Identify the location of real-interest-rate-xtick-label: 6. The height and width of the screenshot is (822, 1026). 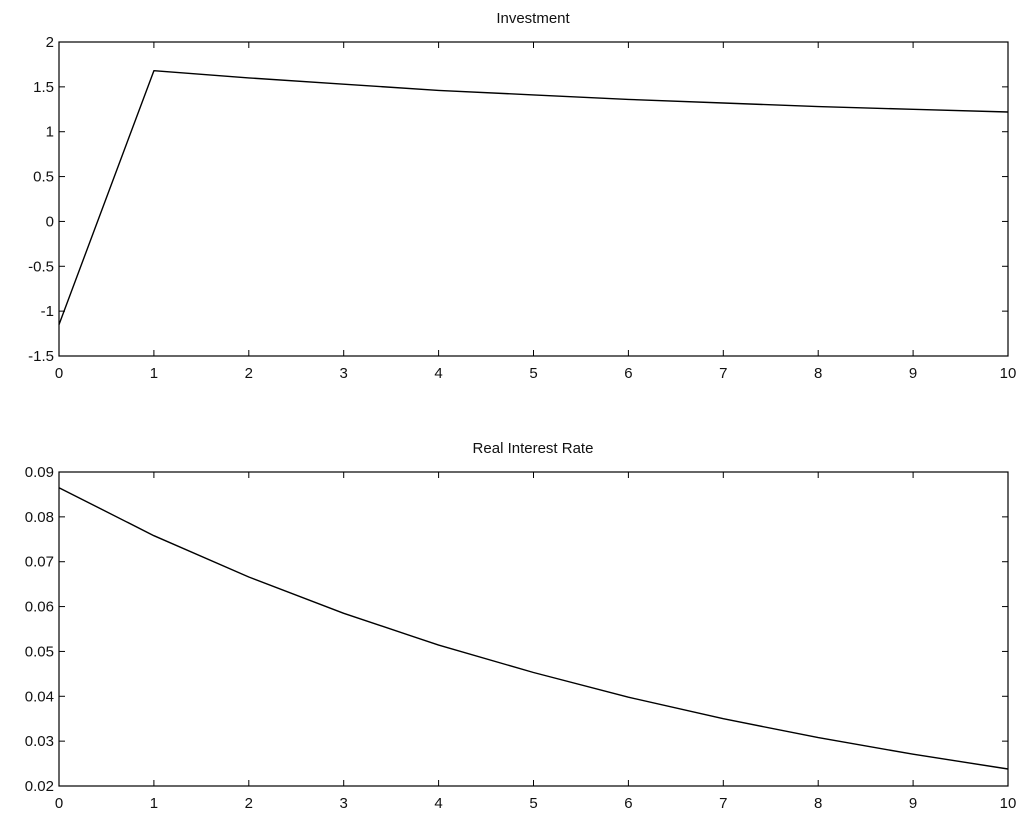
(628, 803).